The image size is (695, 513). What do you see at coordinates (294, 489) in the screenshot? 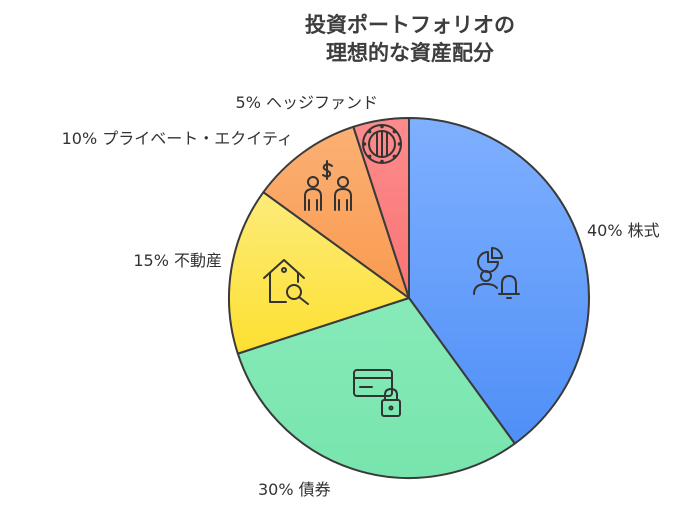
I see `slice-label-bonds: 30% 債券` at bounding box center [294, 489].